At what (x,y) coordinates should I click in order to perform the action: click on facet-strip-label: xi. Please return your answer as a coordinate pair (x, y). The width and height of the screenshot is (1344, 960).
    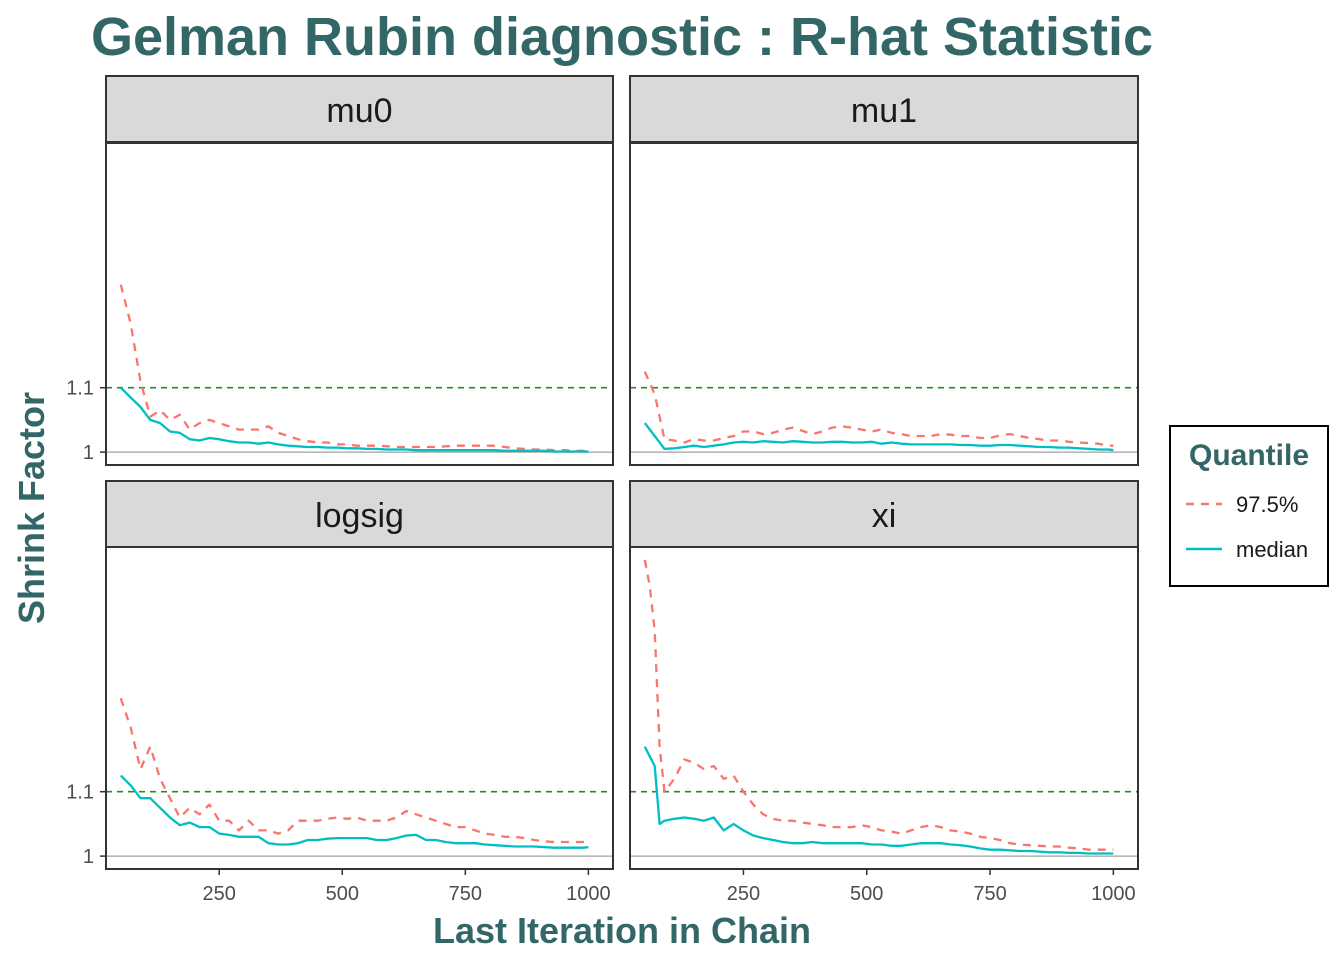
    Looking at the image, I should click on (884, 516).